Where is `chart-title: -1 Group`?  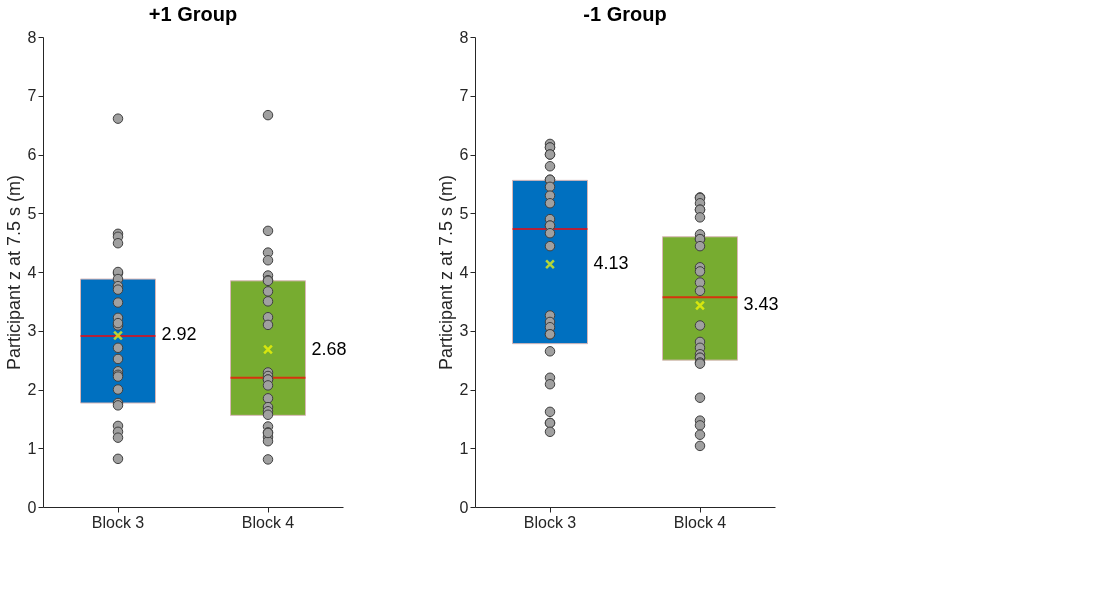 chart-title: -1 Group is located at coordinates (625, 14).